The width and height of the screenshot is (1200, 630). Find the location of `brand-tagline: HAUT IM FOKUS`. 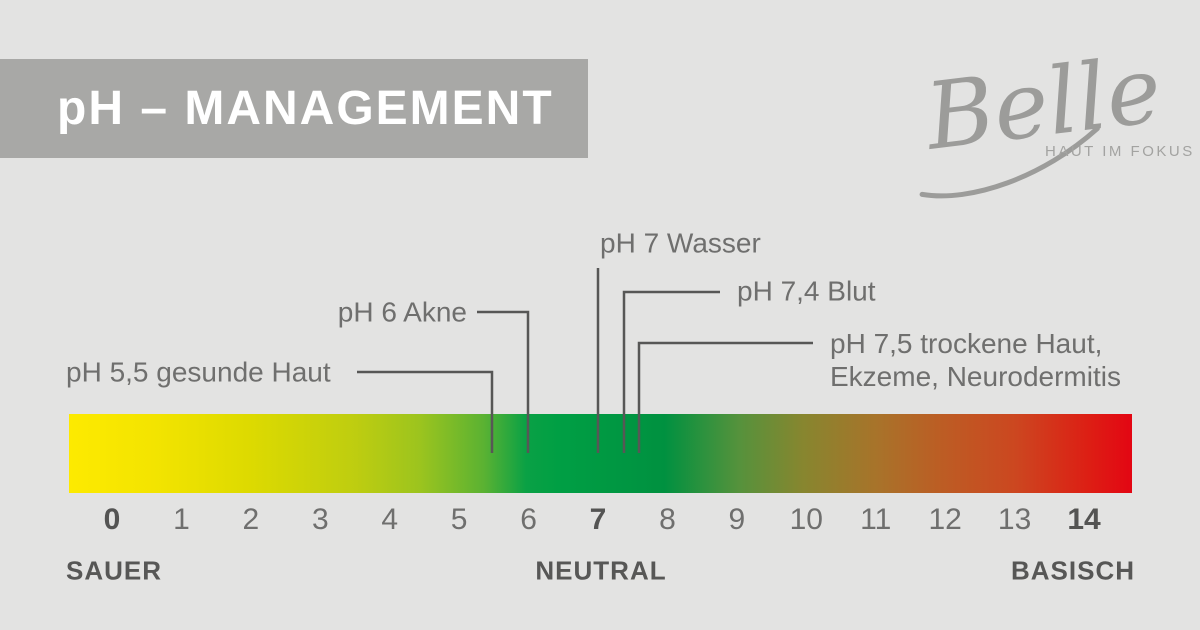

brand-tagline: HAUT IM FOKUS is located at coordinates (1120, 151).